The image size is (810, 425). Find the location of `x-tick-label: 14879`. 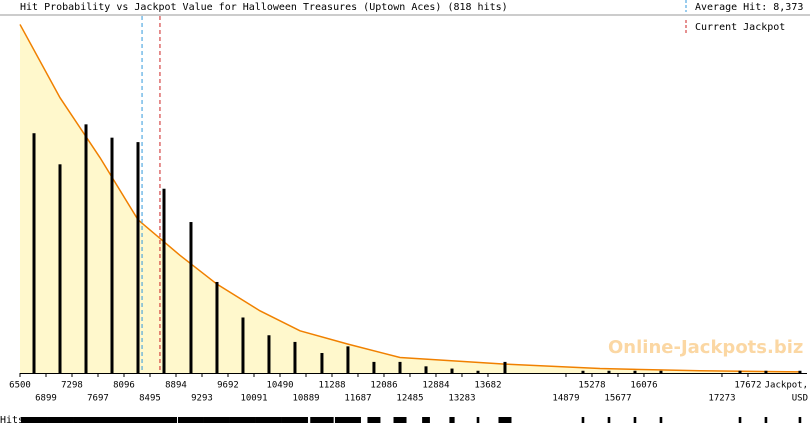

x-tick-label: 14879 is located at coordinates (565, 399).